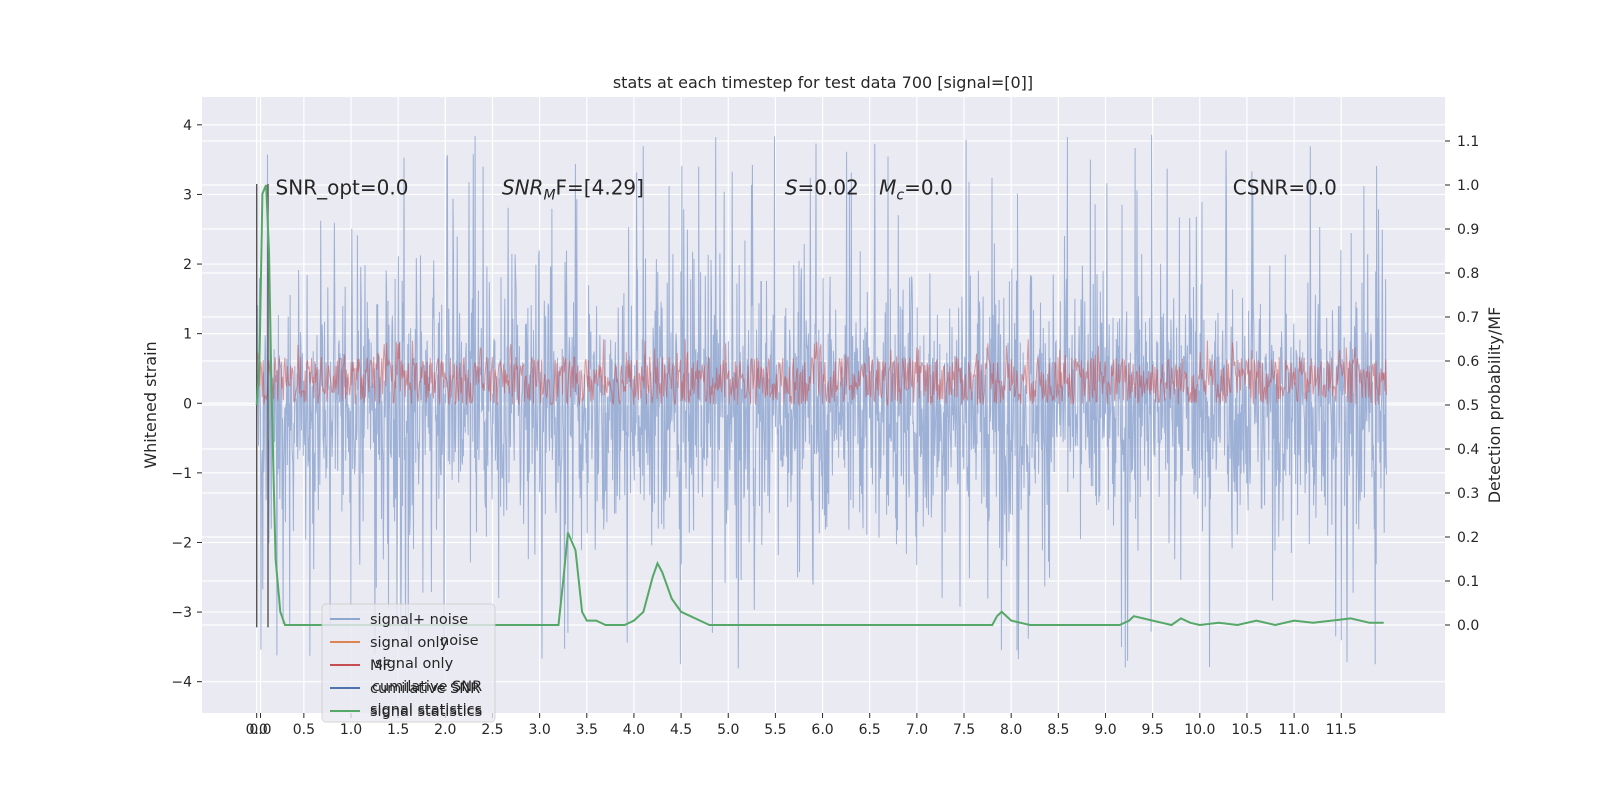 The image size is (1600, 804). I want to click on annotation-part: SNR, so click(523, 187).